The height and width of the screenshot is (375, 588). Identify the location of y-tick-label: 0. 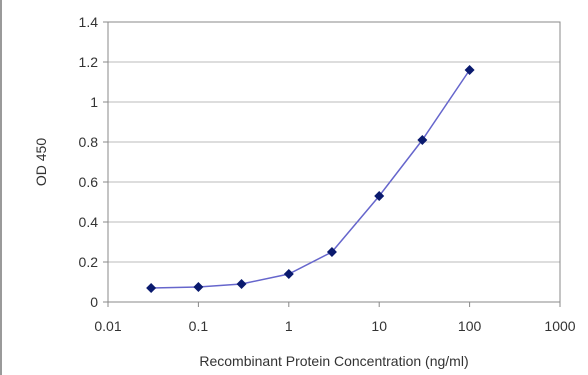
(94, 302).